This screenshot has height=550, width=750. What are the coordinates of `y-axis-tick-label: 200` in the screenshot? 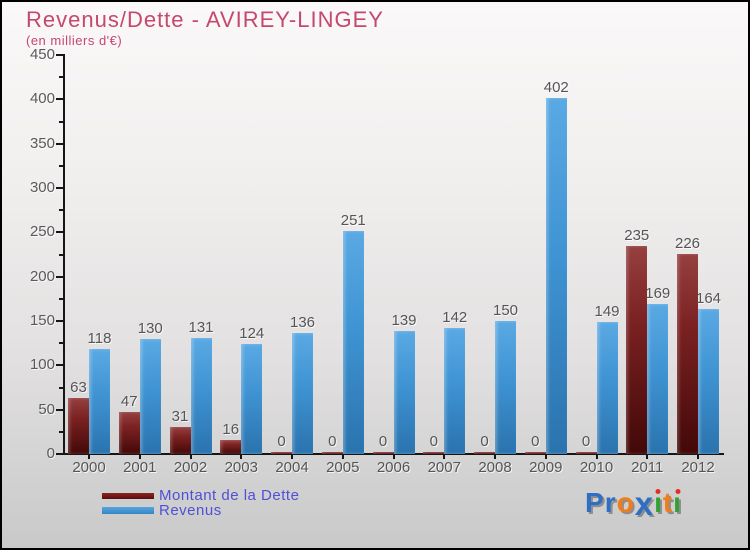 It's located at (42, 276).